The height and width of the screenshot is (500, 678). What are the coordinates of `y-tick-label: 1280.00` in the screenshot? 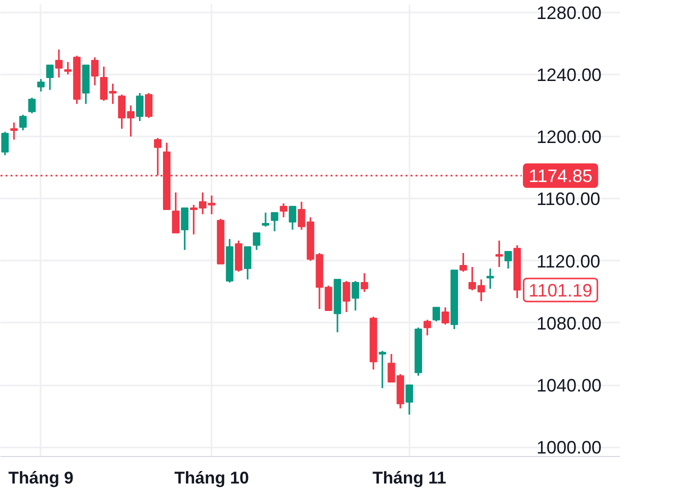 It's located at (569, 12).